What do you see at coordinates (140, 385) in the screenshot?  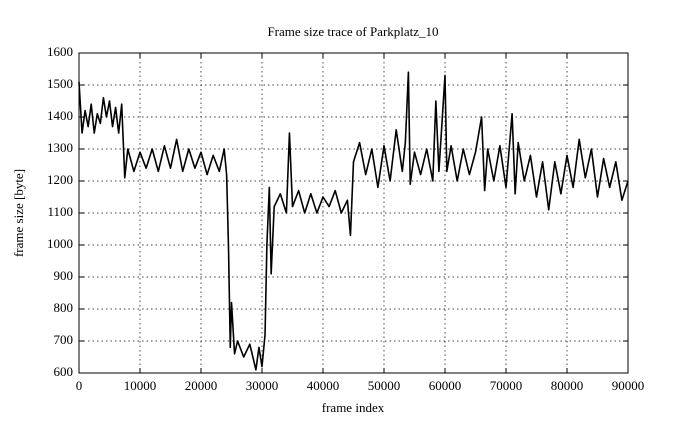 I see `x-tick-label: 10000` at bounding box center [140, 385].